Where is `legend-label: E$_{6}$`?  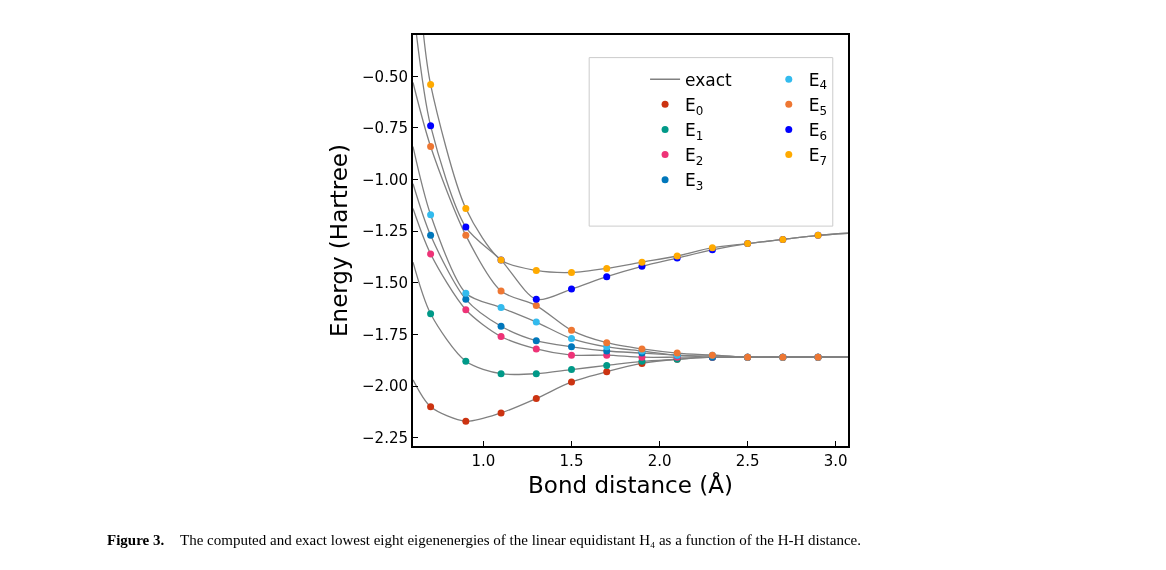 legend-label: E$_{6}$ is located at coordinates (818, 131).